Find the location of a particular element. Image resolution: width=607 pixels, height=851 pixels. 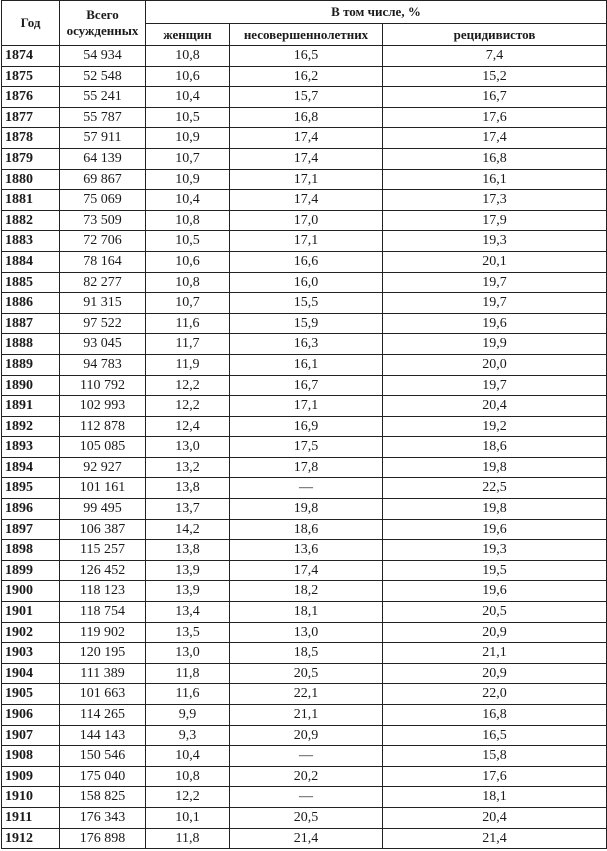

cell-minors: 17,4 is located at coordinates (306, 200).